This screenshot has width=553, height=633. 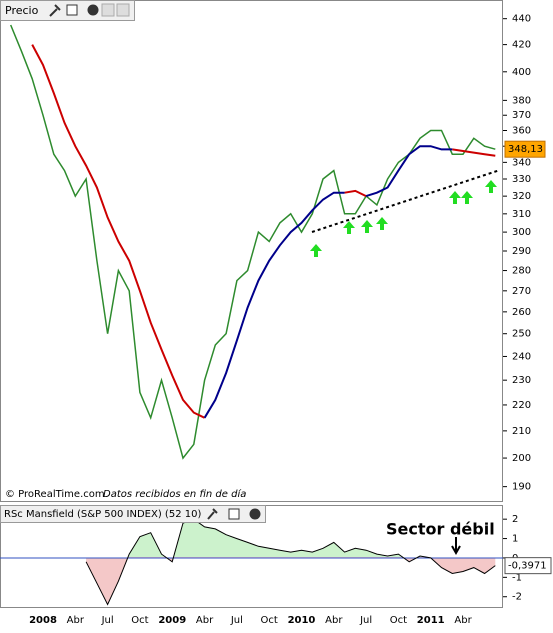 I want to click on price-title: Precio, so click(x=22, y=10).